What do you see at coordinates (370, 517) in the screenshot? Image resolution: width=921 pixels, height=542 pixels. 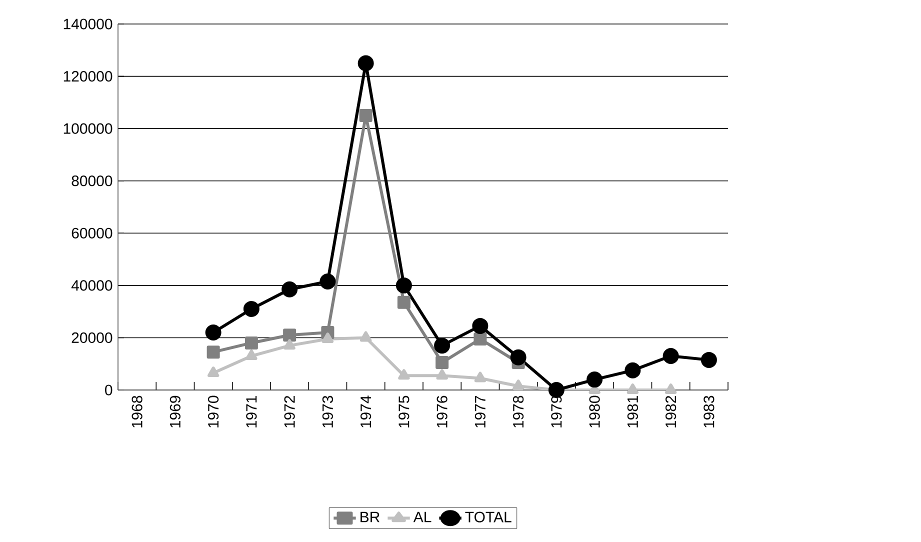 I see `legend-label: BR` at bounding box center [370, 517].